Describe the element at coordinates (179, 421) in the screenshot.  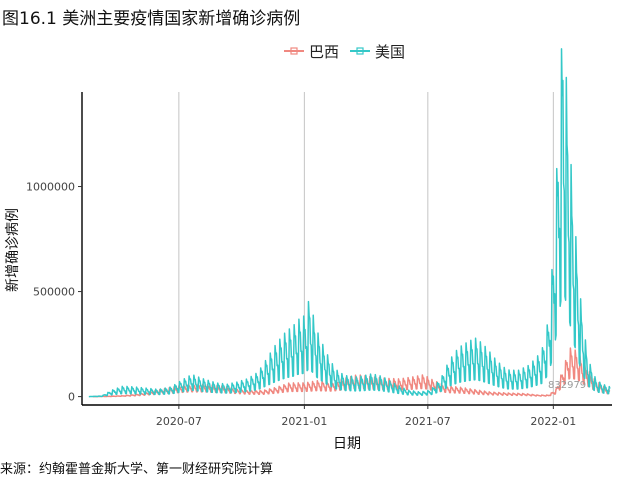
I see `x-tick-label: 2020-07` at that location.